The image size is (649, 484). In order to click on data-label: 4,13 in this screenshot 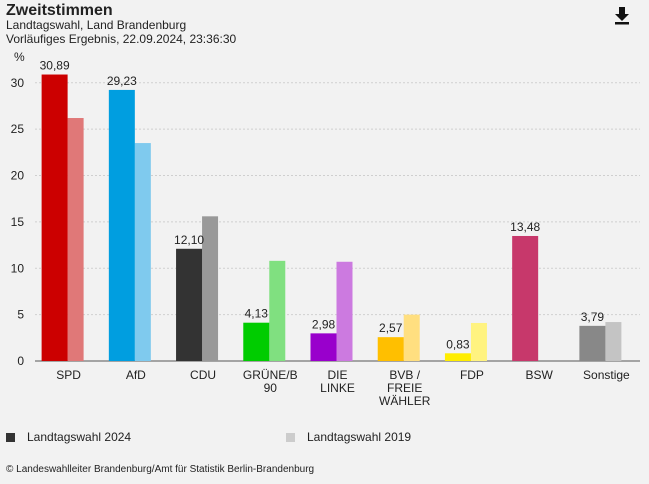, I will do `click(257, 314)`.